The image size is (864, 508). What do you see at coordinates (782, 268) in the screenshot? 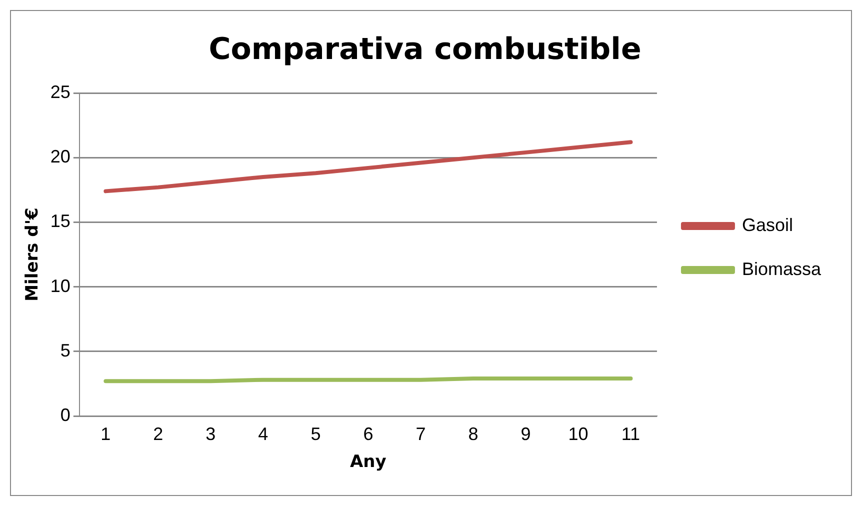
I see `legend-label: Biomassa` at bounding box center [782, 268].